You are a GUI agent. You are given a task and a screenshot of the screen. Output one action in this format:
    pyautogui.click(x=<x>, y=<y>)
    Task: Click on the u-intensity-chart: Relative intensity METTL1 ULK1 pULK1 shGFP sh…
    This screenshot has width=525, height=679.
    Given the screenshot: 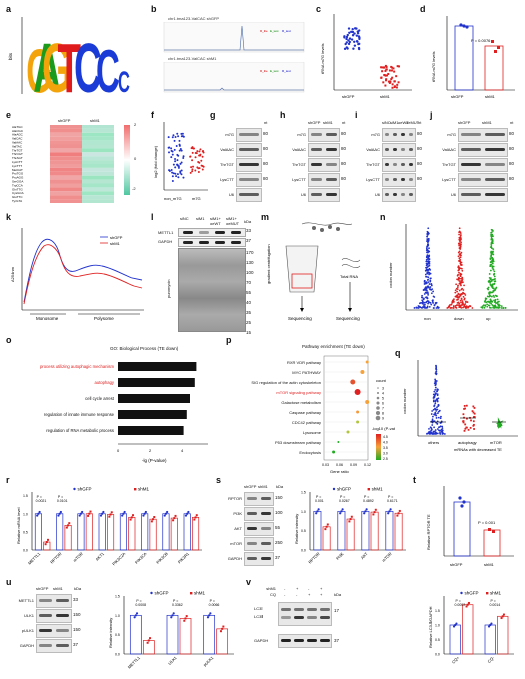 What is the action you would take?
    pyautogui.click(x=171, y=630)
    